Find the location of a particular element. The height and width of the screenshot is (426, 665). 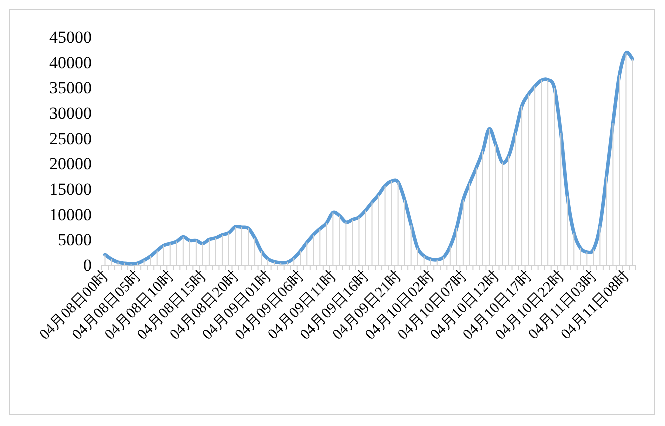

y-tick-label: 5000 is located at coordinates (75, 240).